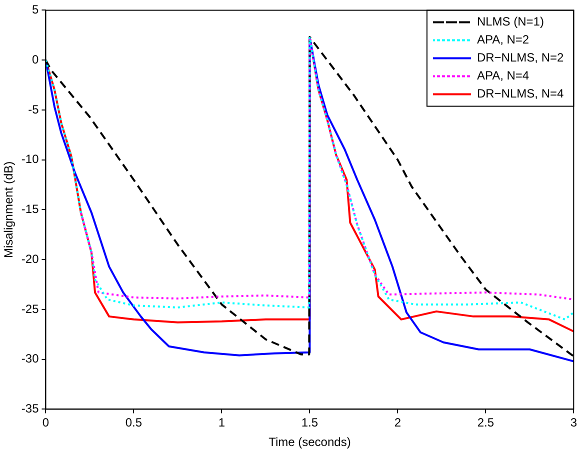 This screenshot has height=452, width=580. I want to click on y-tick-label: -25, so click(30, 309).